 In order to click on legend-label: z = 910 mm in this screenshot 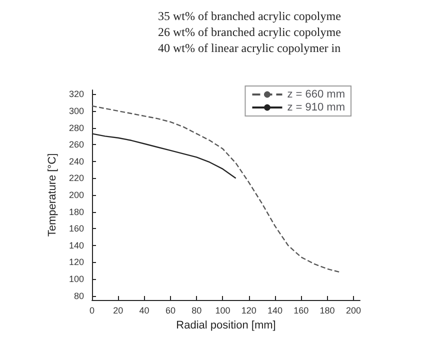, I will do `click(316, 108)`.